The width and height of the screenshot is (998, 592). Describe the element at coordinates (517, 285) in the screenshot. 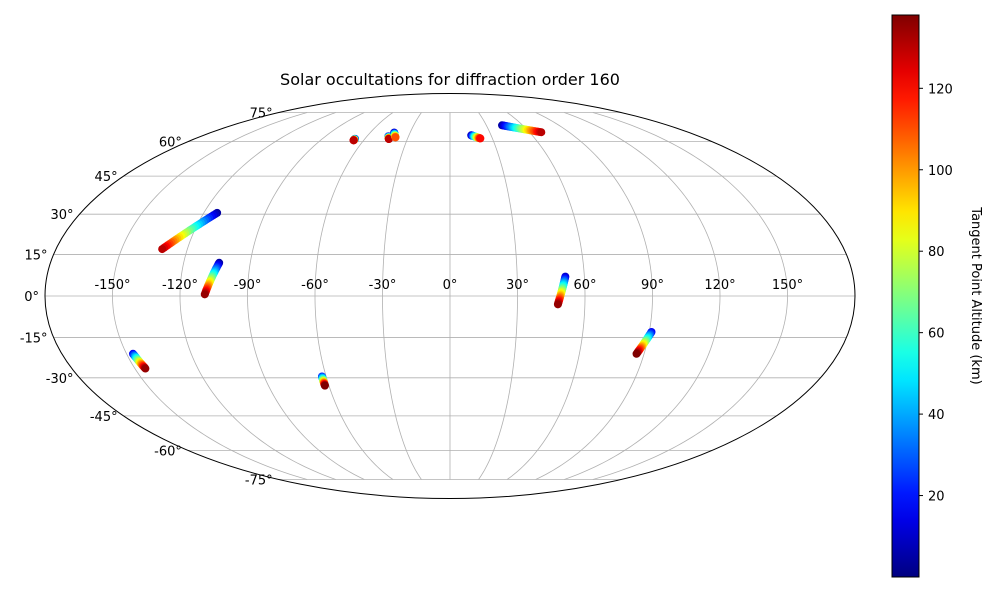

I see `longitude-tick-label: 30°` at that location.